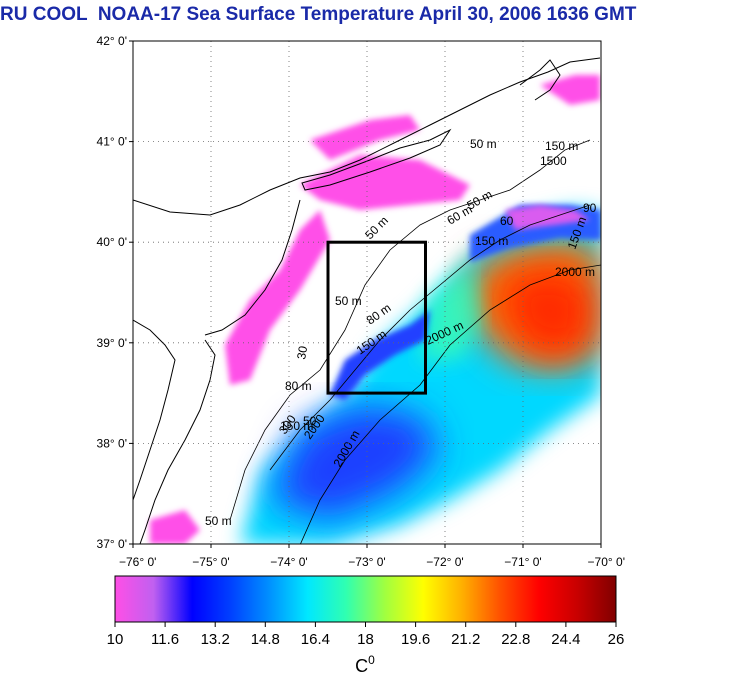 The image size is (736, 680). I want to click on contour-label: 30, so click(302, 353).